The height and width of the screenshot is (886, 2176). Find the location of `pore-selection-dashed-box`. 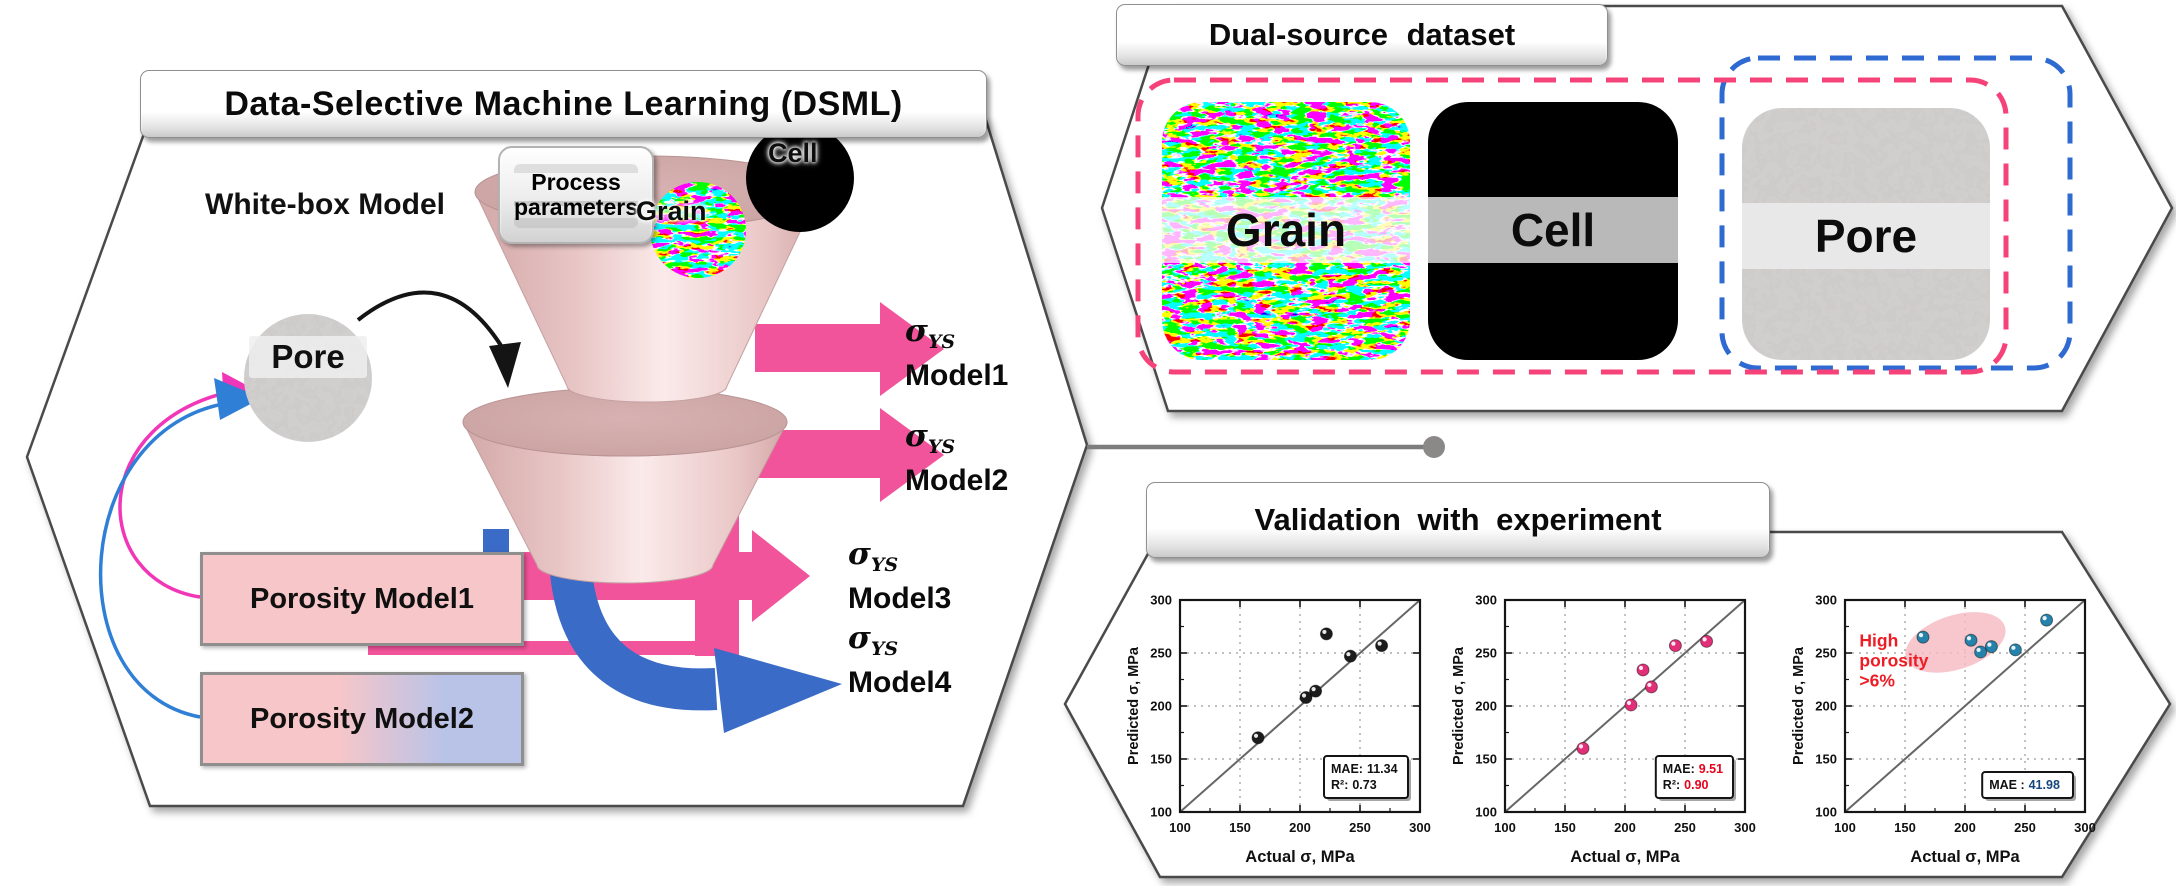

pore-selection-dashed-box is located at coordinates (1896, 213).